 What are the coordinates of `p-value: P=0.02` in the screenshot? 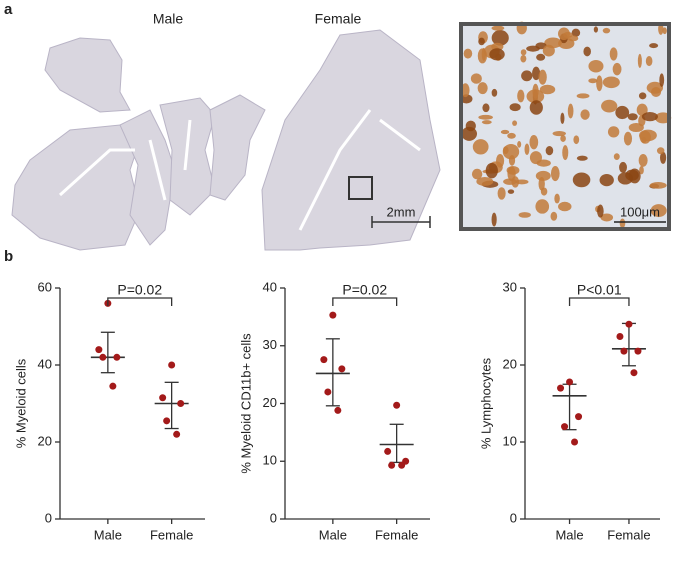 It's located at (364, 290).